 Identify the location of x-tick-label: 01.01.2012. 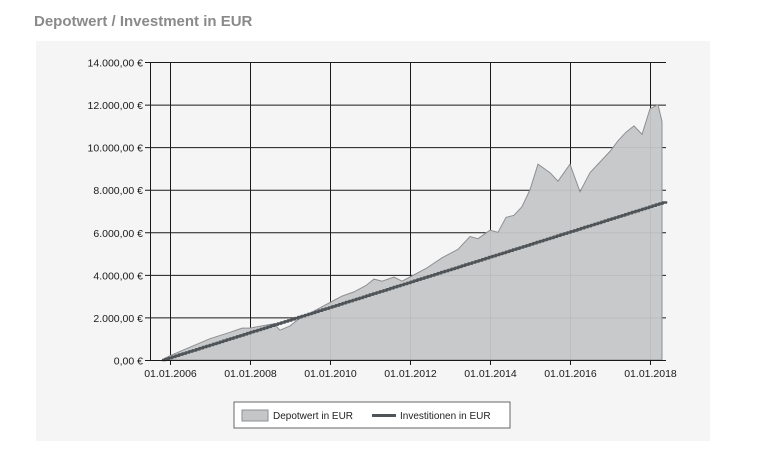
(410, 374).